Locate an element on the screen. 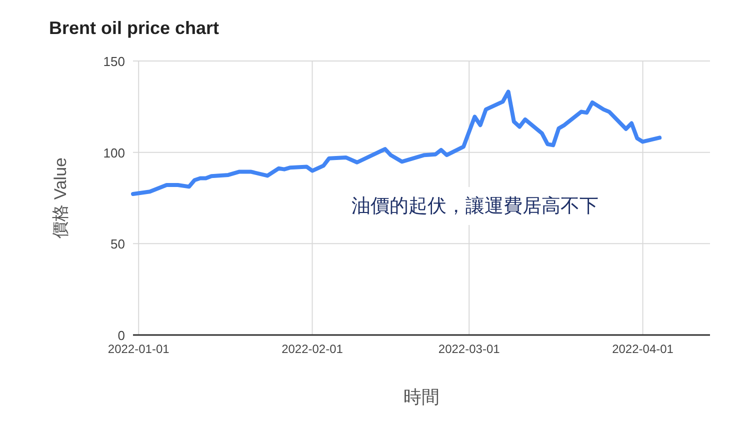 The width and height of the screenshot is (740, 422). x-axis-title: 時間 is located at coordinates (422, 397).